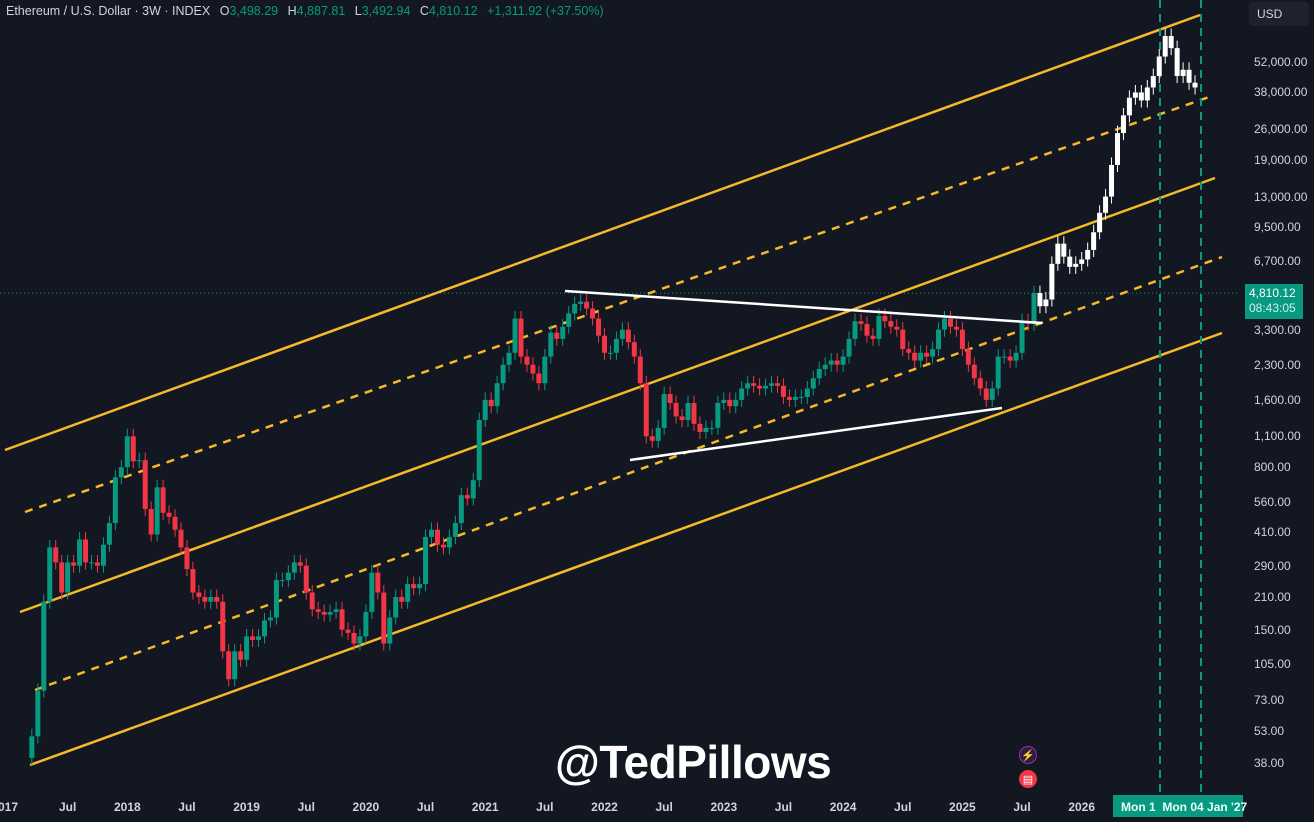 The image size is (1314, 822). What do you see at coordinates (1277, 364) in the screenshot?
I see `price-tick-label: 2,300.00` at bounding box center [1277, 364].